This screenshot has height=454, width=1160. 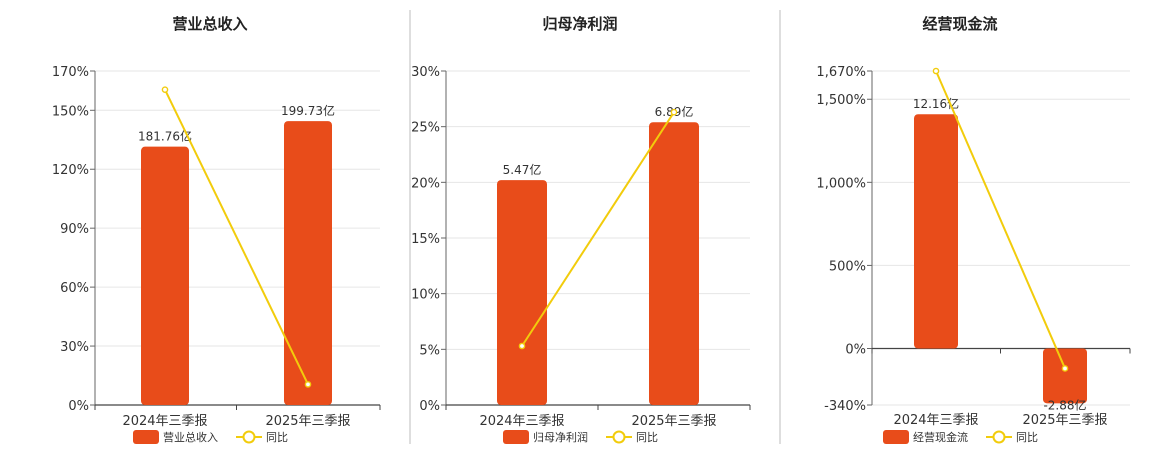 What do you see at coordinates (190, 437) in the screenshot?
I see `legend-label-bar: 营业总收入` at bounding box center [190, 437].